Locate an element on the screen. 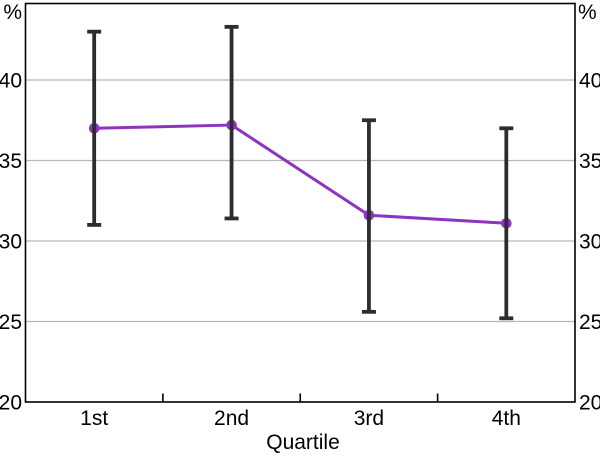  y-axis-unit-left: % is located at coordinates (12, 12).